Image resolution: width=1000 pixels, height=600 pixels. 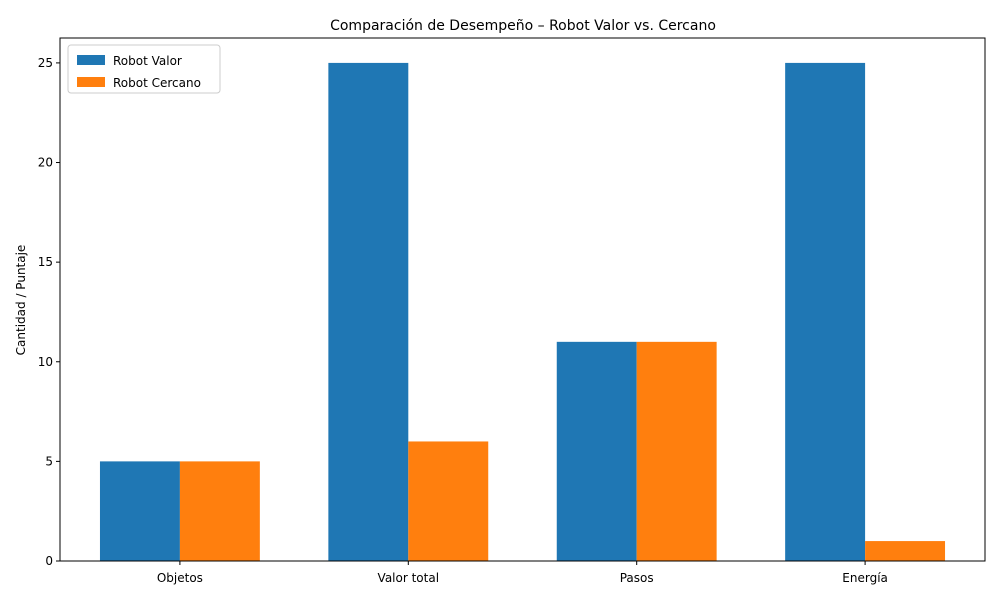 I want to click on x-tick-label: Energía, so click(x=865, y=578).